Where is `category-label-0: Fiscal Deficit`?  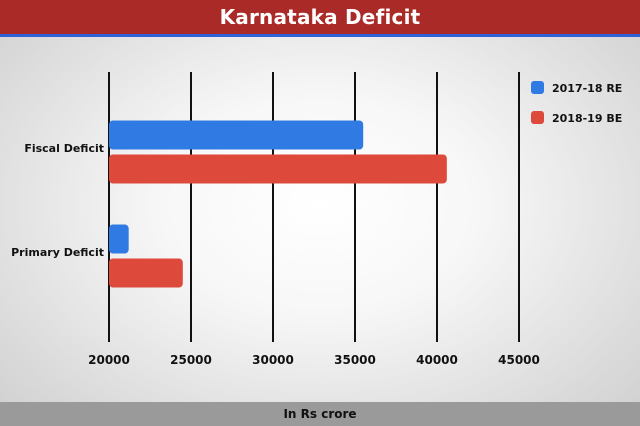 category-label-0: Fiscal Deficit is located at coordinates (64, 148).